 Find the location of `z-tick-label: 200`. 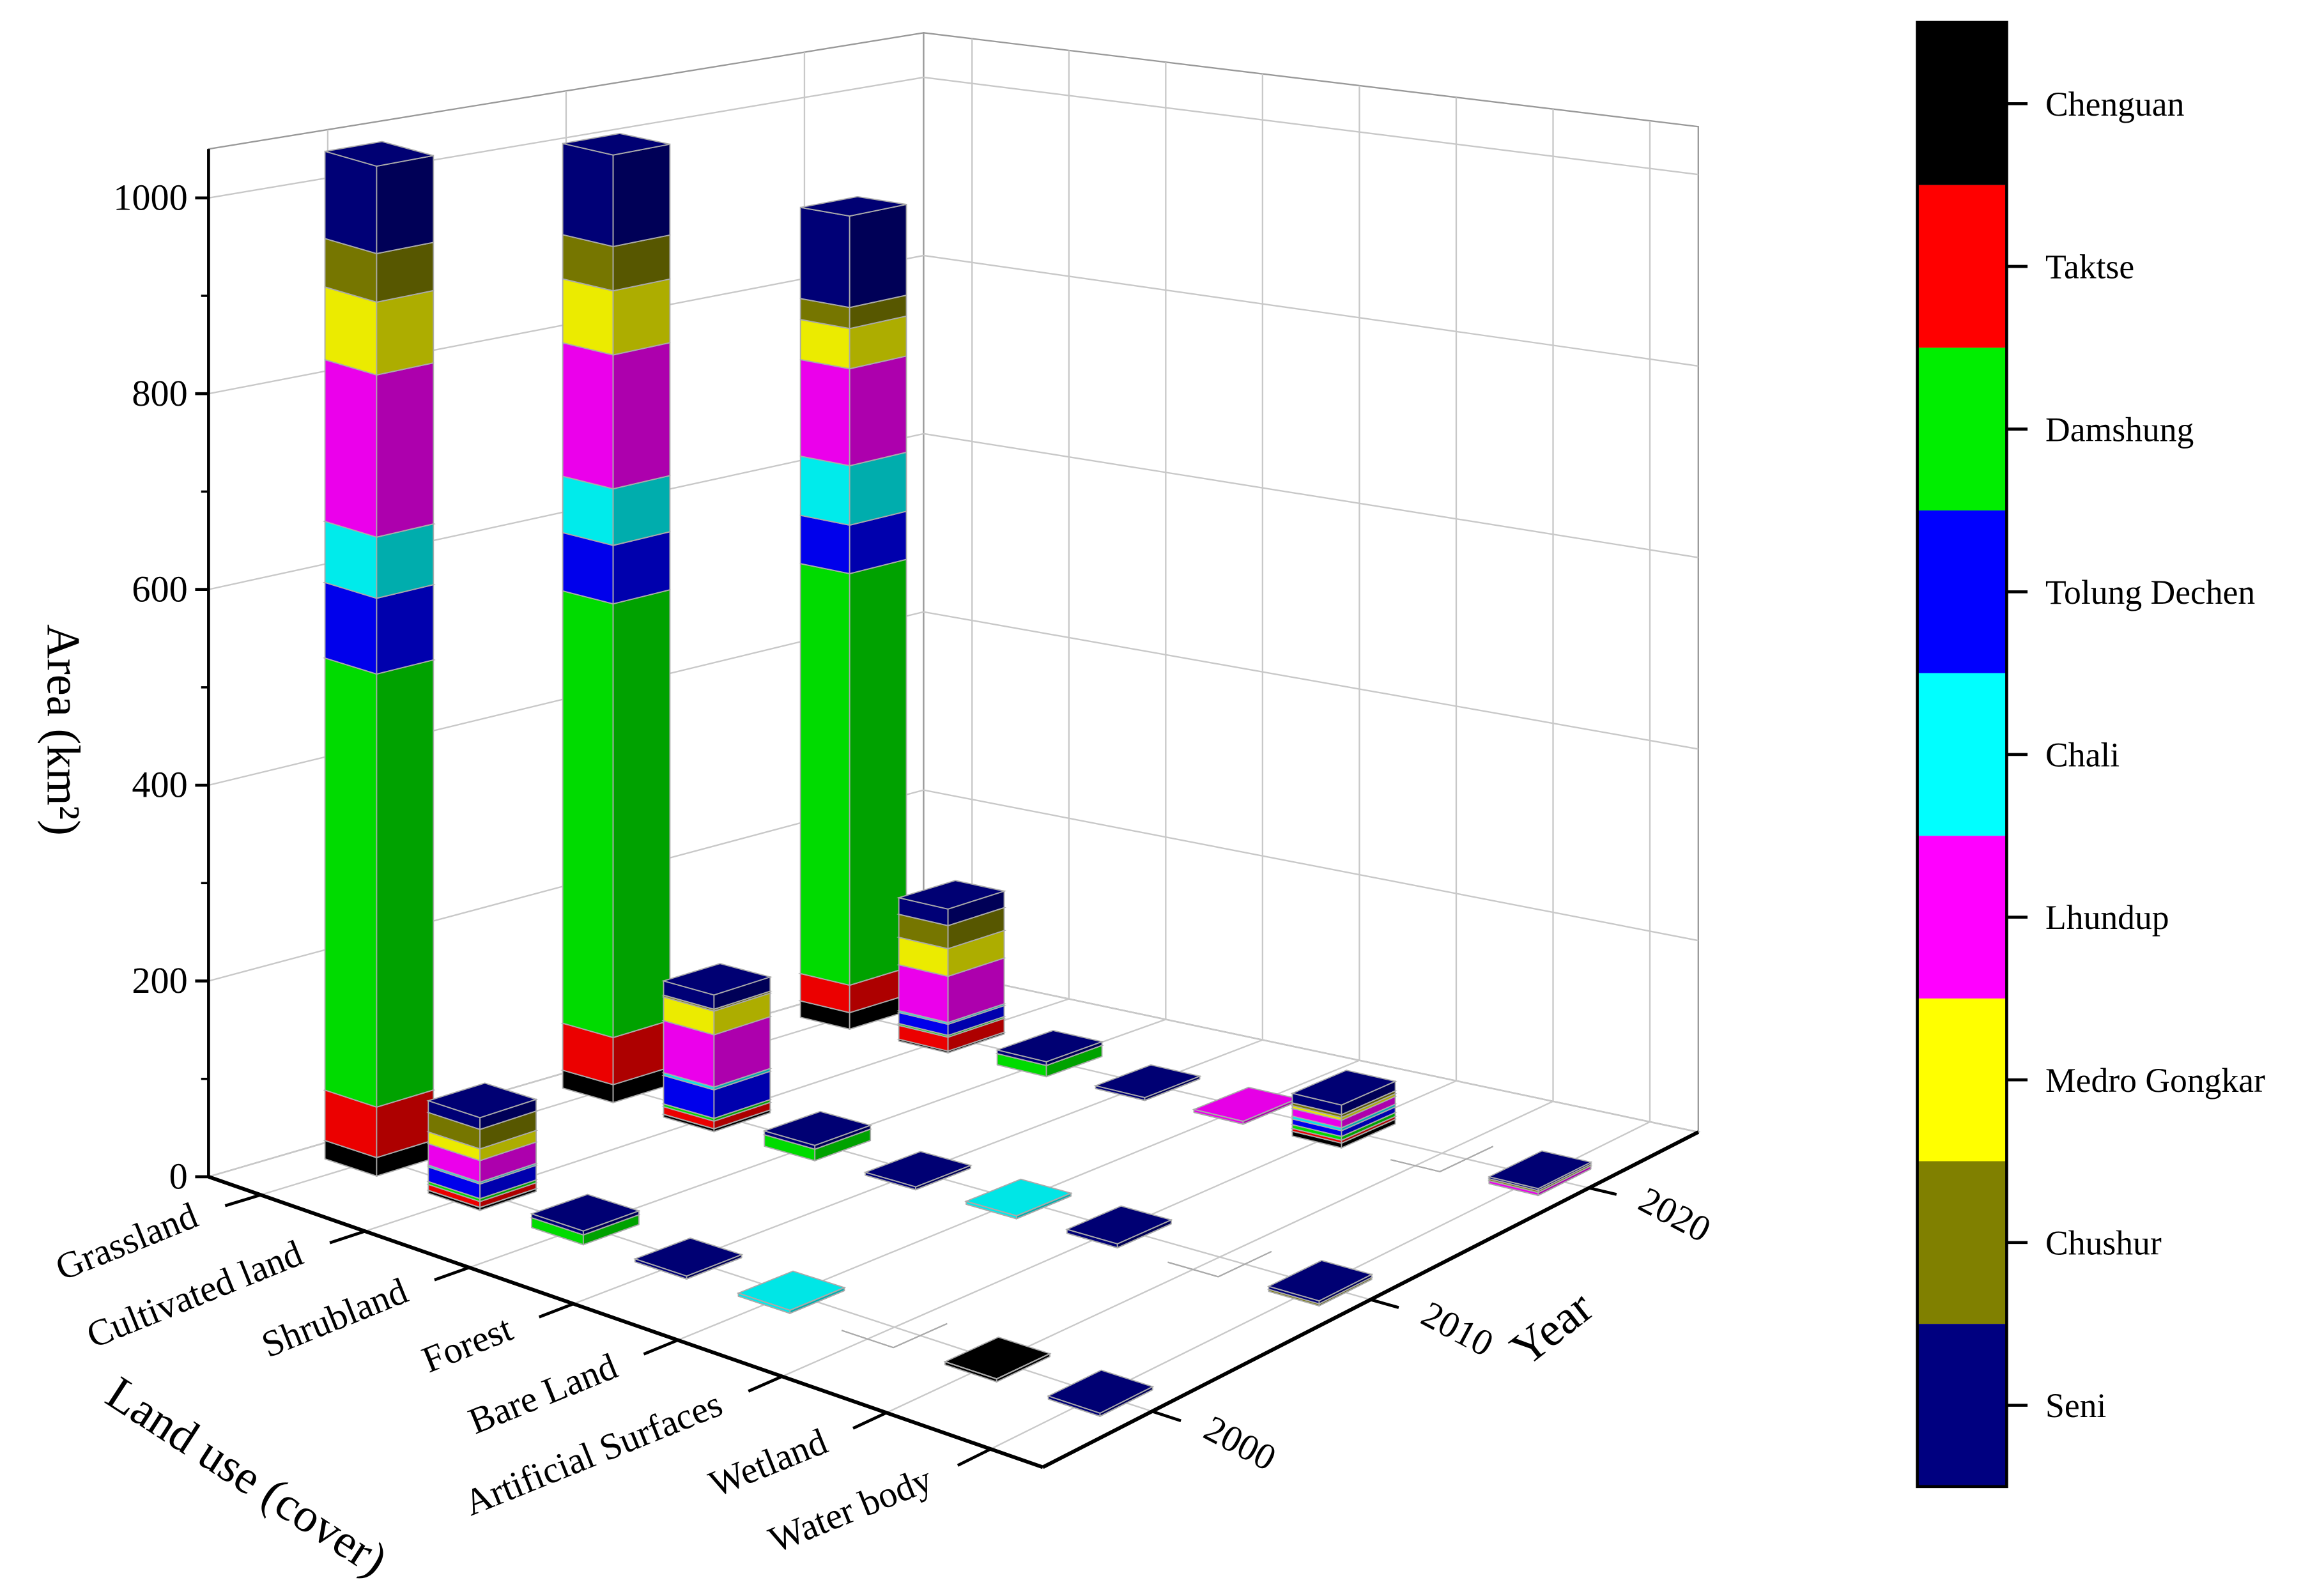

z-tick-label: 200 is located at coordinates (159, 980).